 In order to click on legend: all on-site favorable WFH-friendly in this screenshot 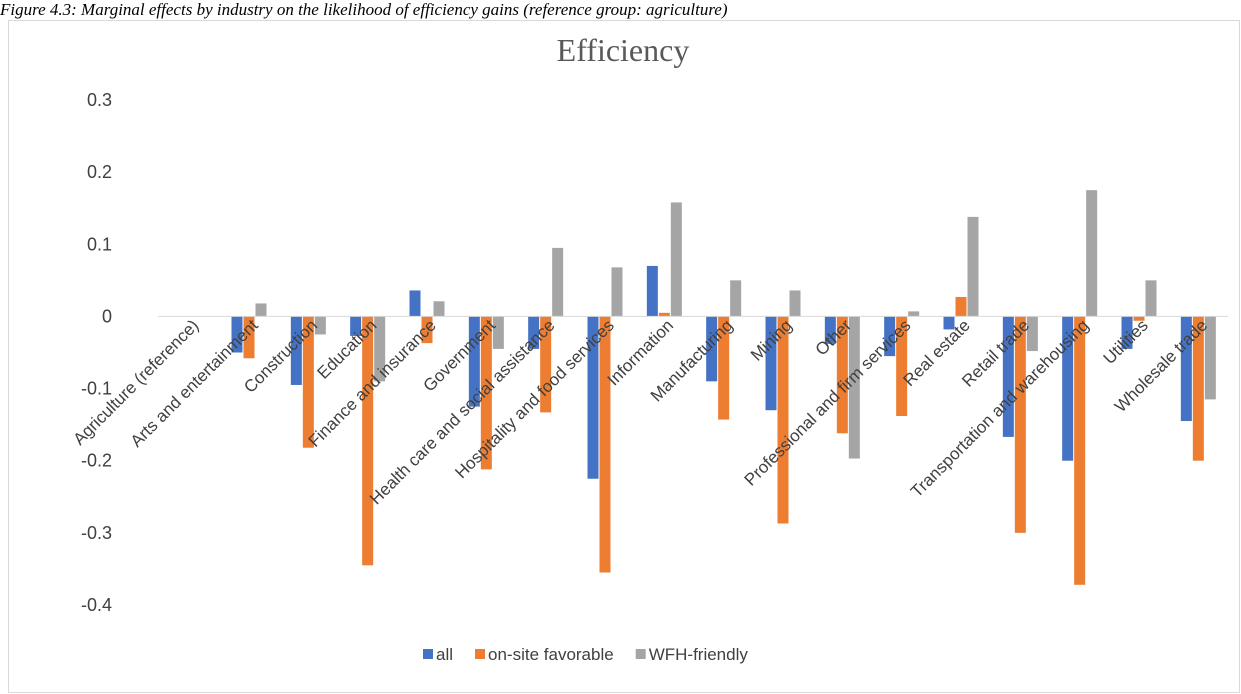, I will do `click(585, 654)`.